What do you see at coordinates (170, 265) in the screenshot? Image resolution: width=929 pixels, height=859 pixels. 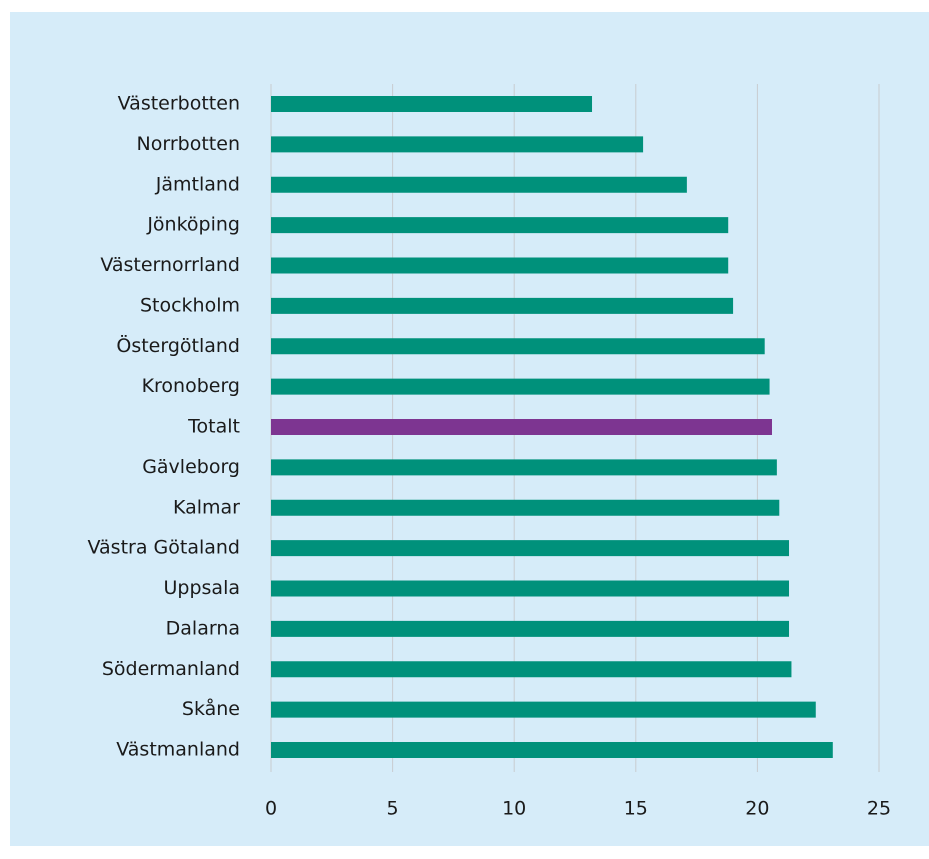 I see `y-tick-label: Västernorrland` at bounding box center [170, 265].